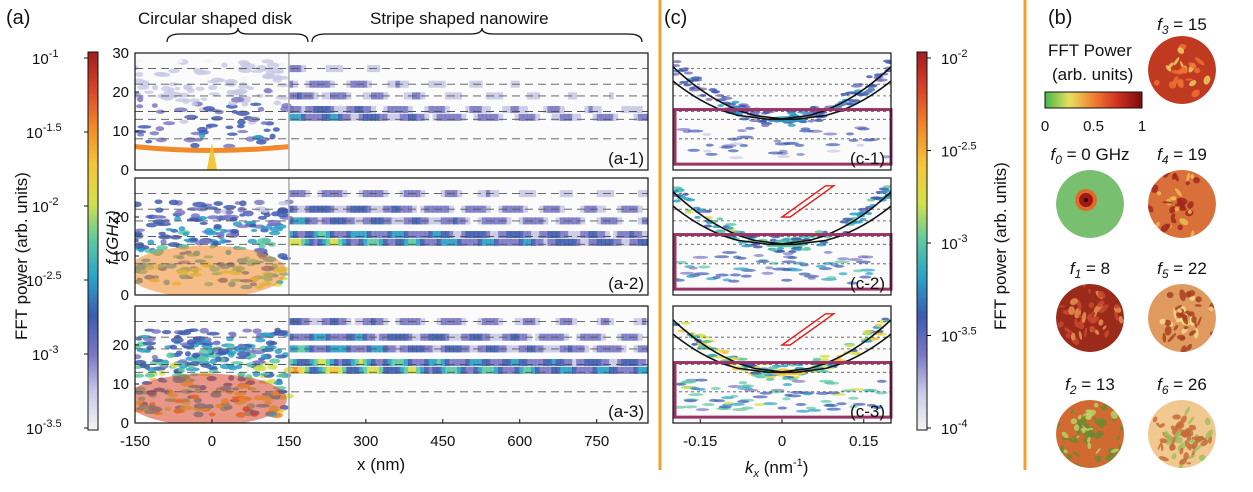  I want to click on brace-disk, so click(237, 35).